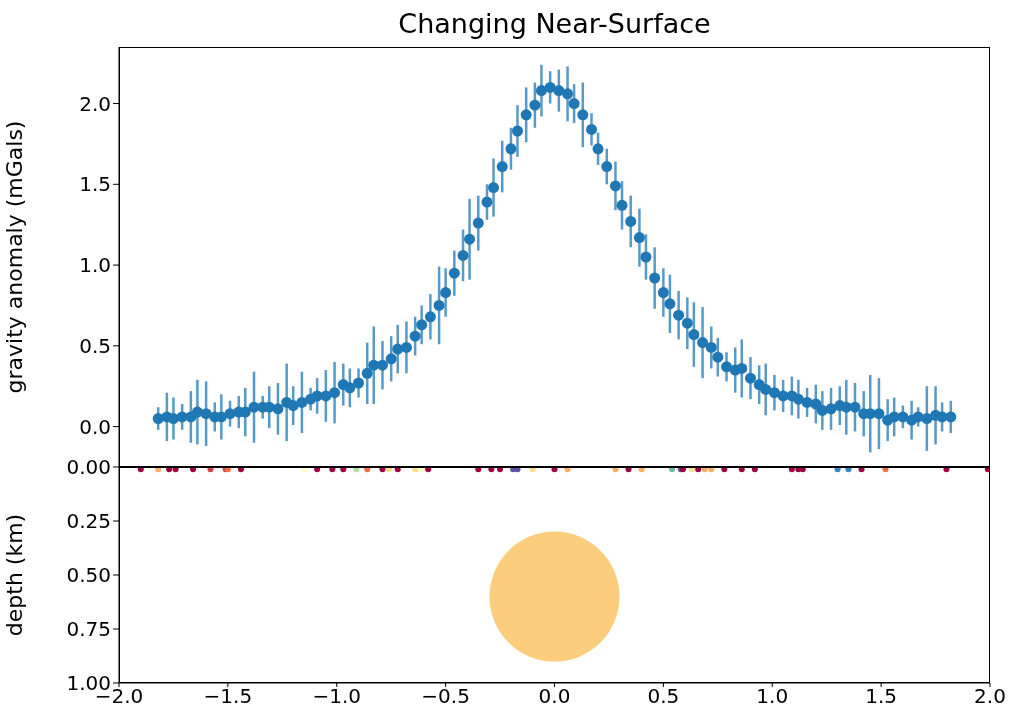 The image size is (1020, 711). I want to click on x-tick-label: 2.0, so click(990, 696).